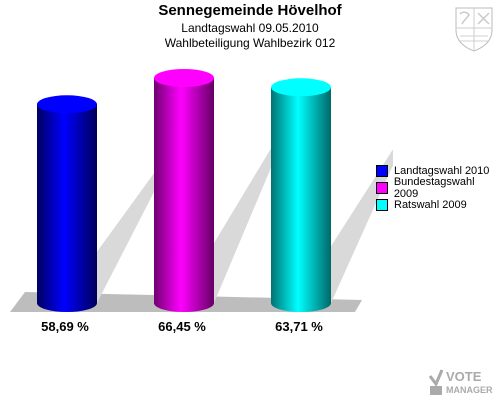  Describe the element at coordinates (65, 326) in the screenshot. I see `value-label-landtagswahl-2010: 58,69 %` at that location.